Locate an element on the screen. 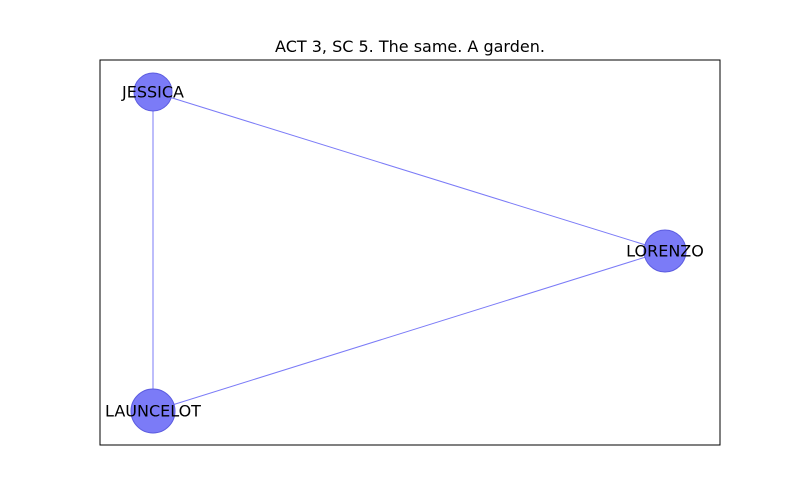 The image size is (800, 500). node-launcelot is located at coordinates (153, 411).